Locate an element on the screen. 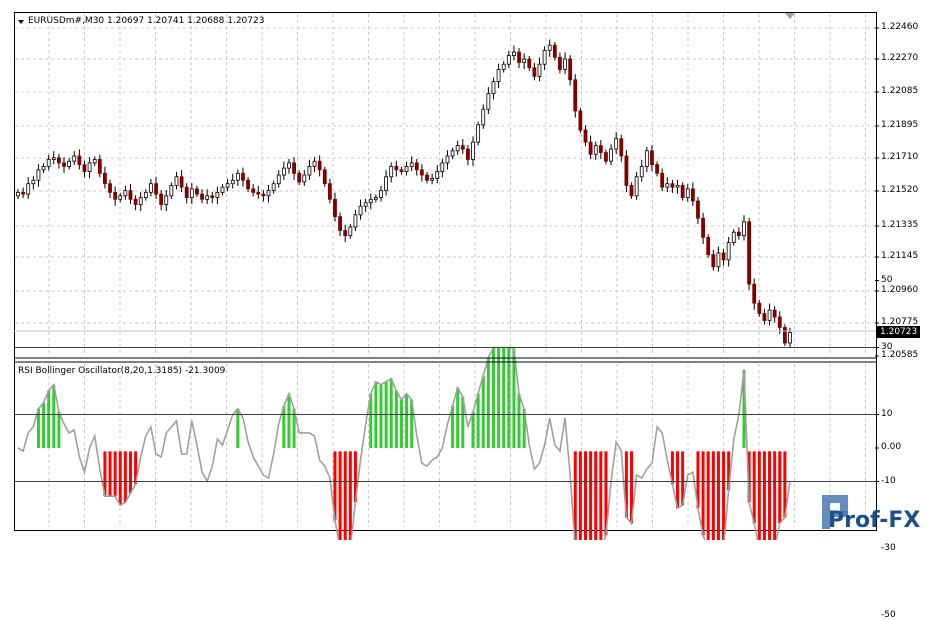  symbol-dropdown-icon is located at coordinates (21, 22).